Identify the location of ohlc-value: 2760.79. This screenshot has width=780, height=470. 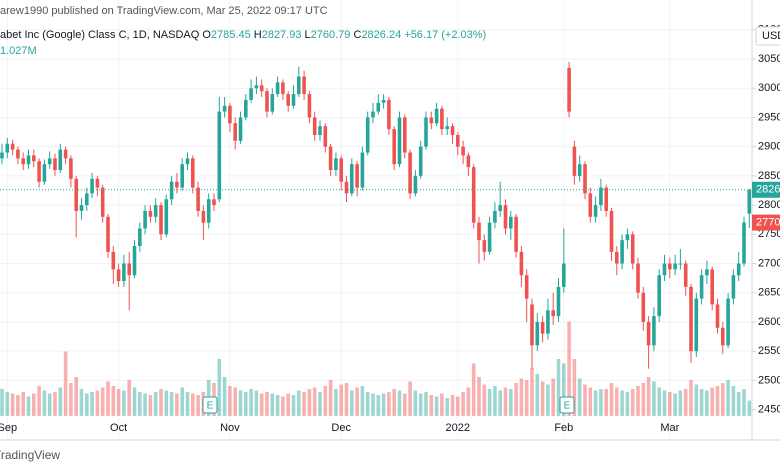
(331, 35).